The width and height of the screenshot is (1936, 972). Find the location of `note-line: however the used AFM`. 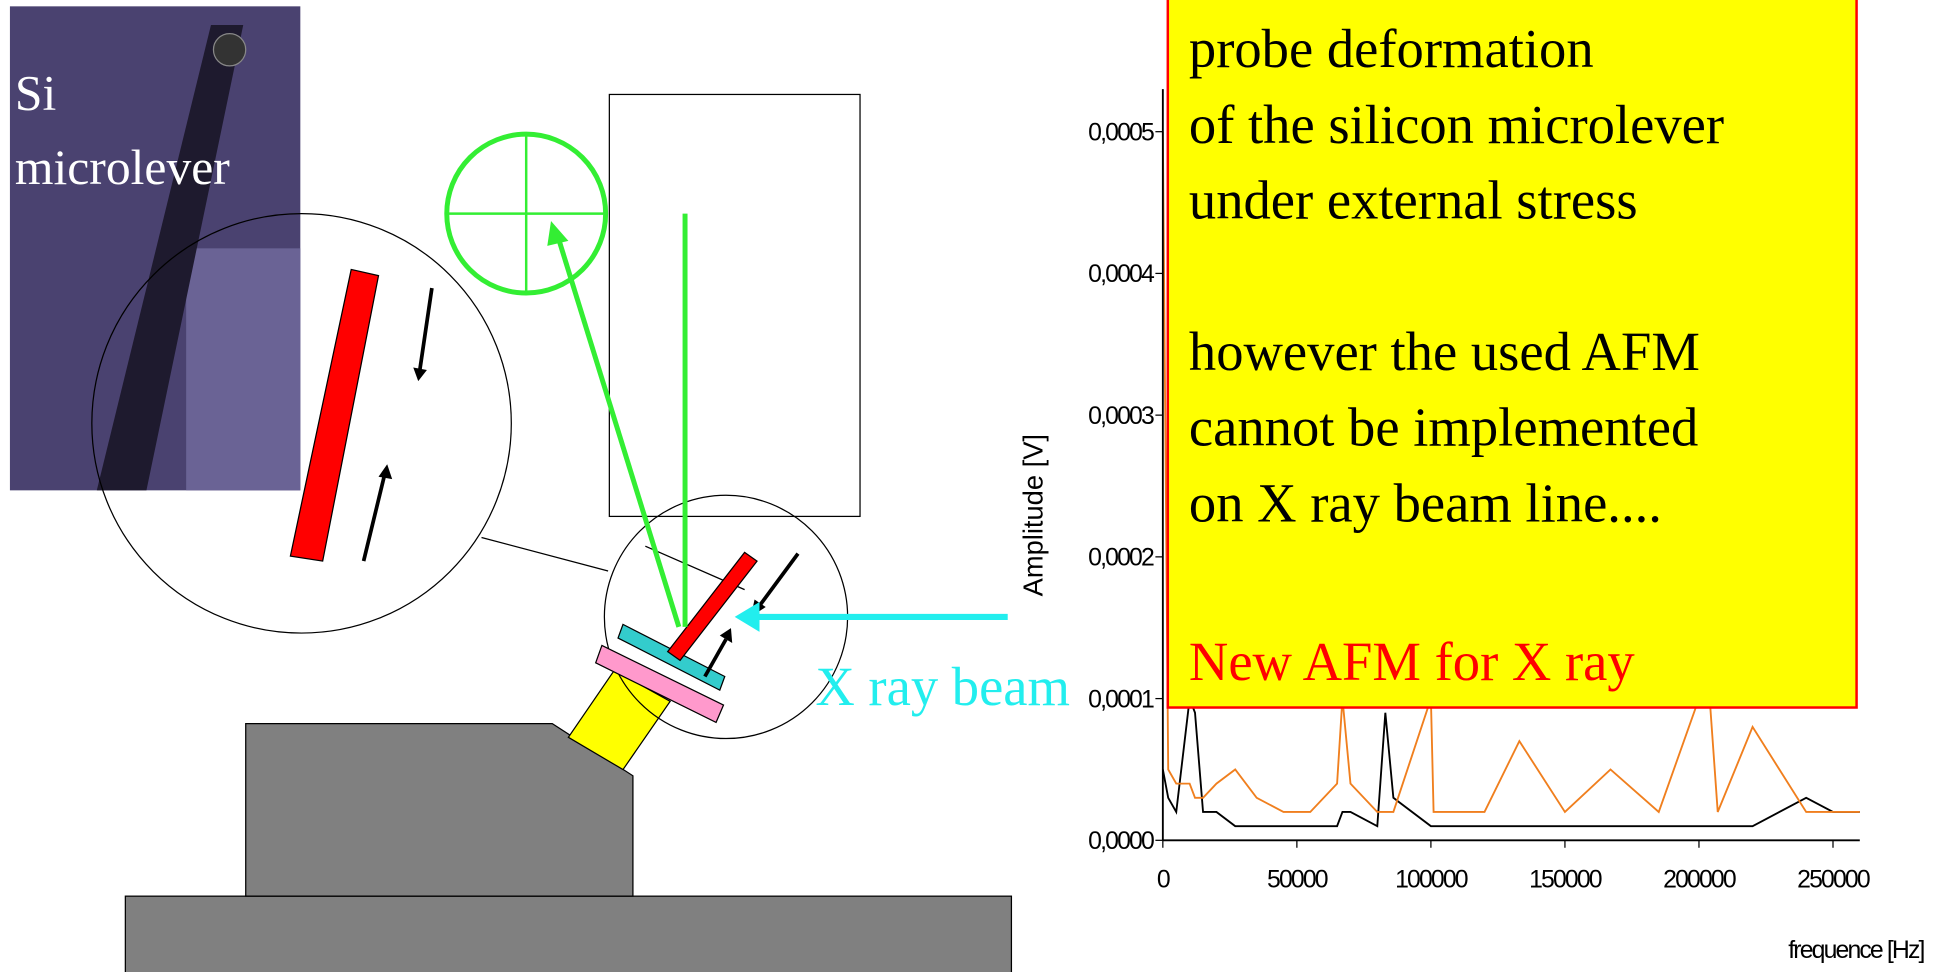

note-line: however the used AFM is located at coordinates (1444, 351).